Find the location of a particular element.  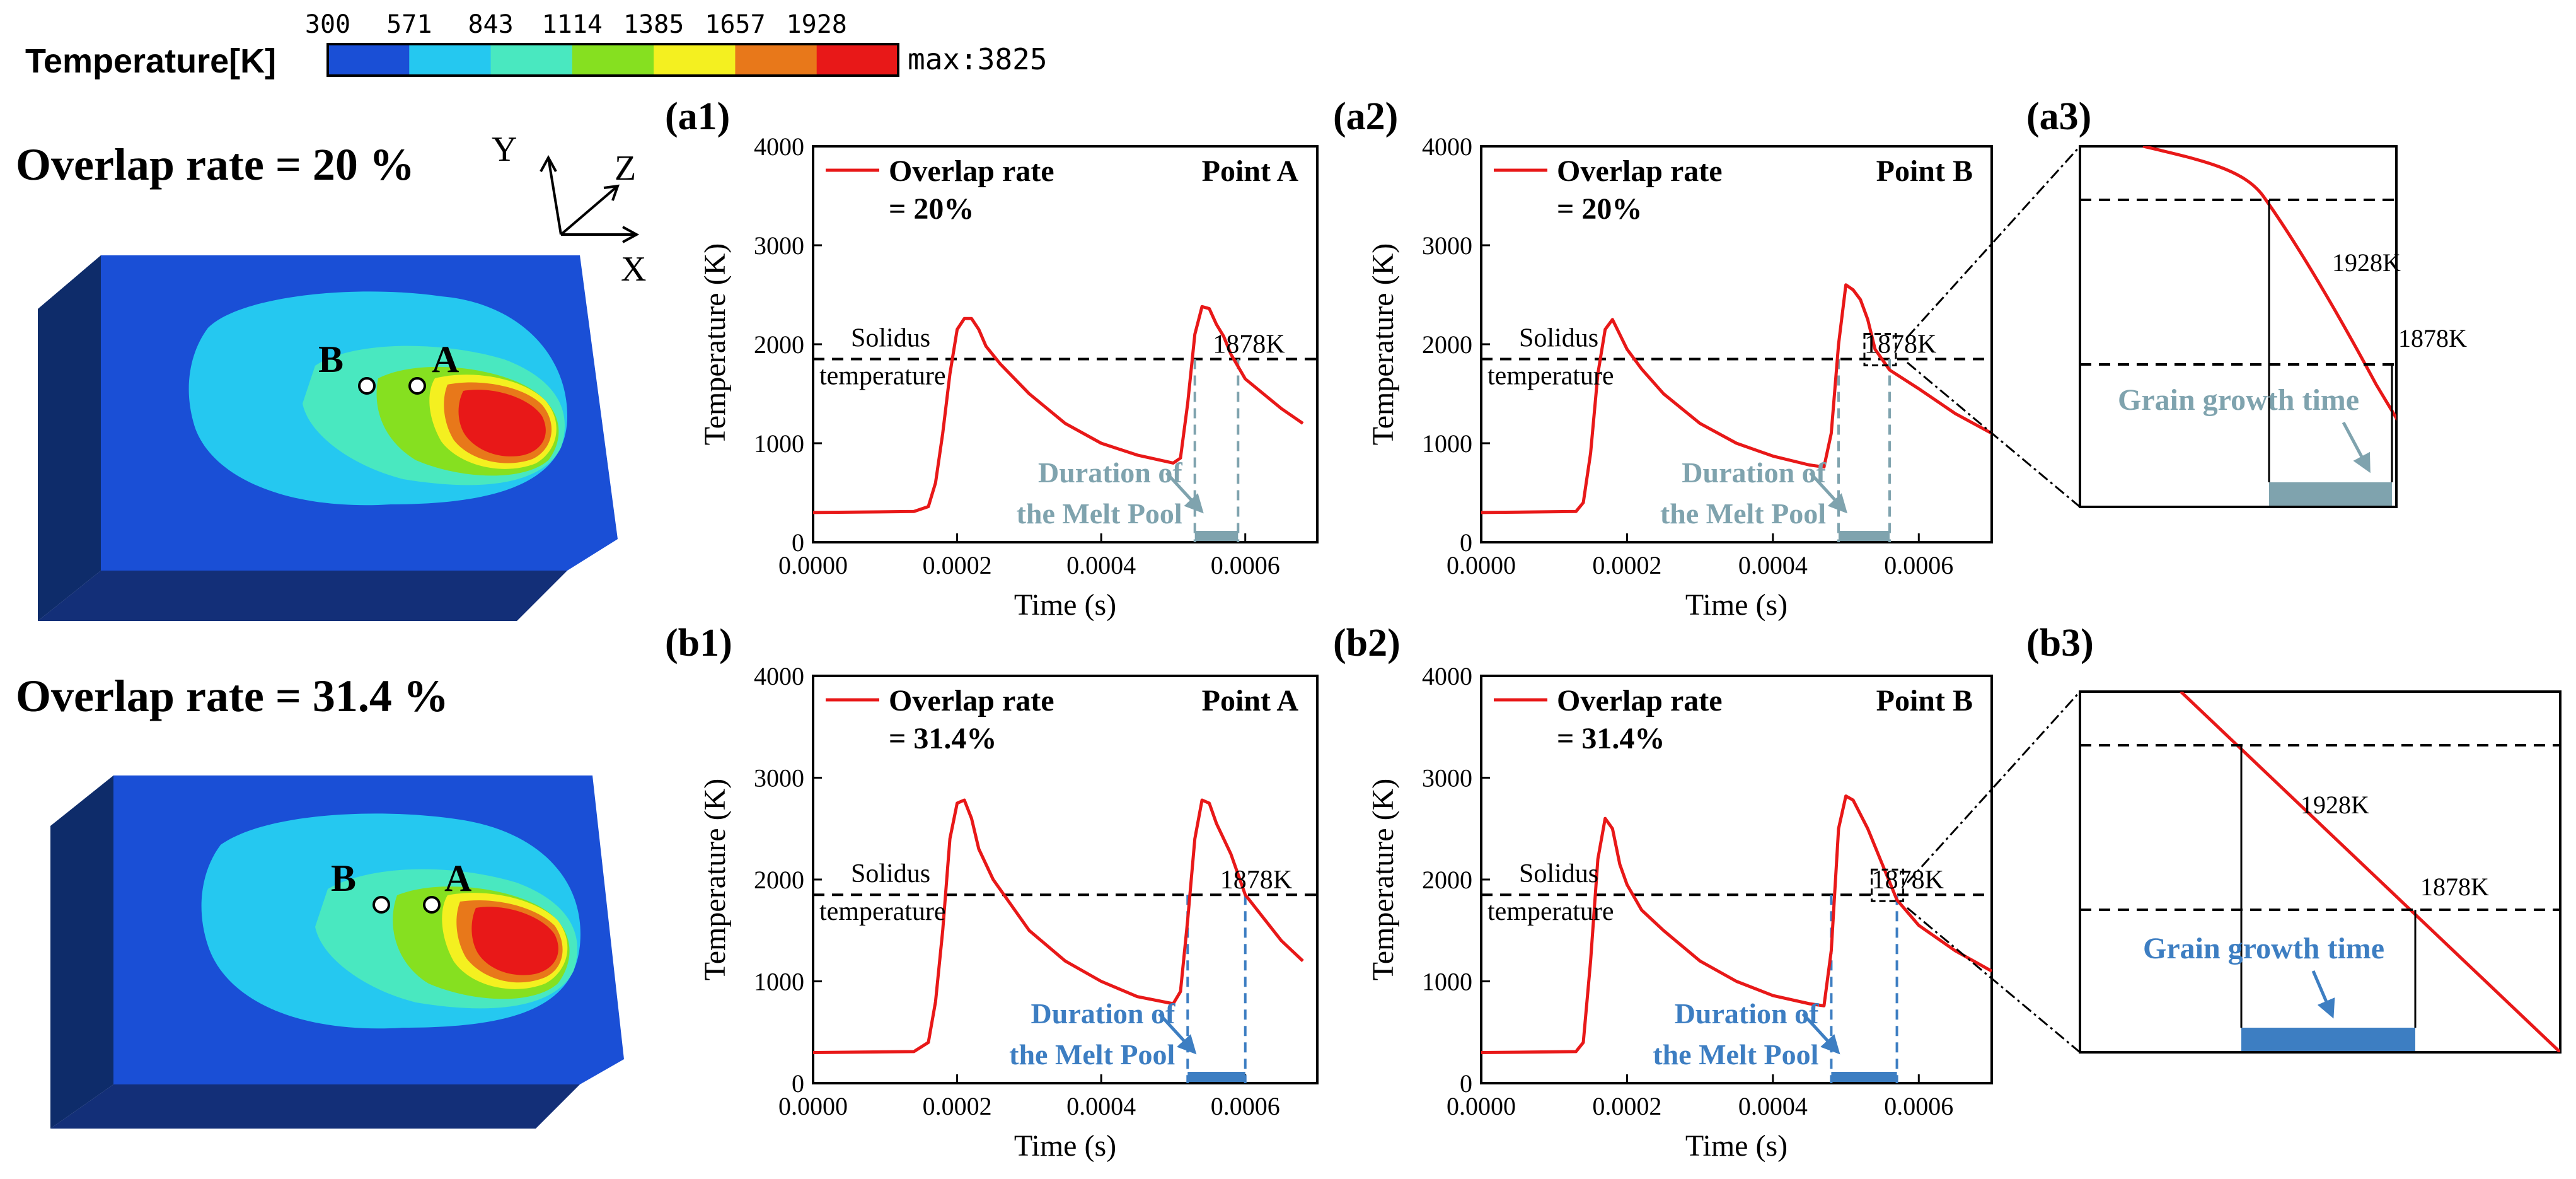

zoom-arrow-b3 is located at coordinates (2323, 994).